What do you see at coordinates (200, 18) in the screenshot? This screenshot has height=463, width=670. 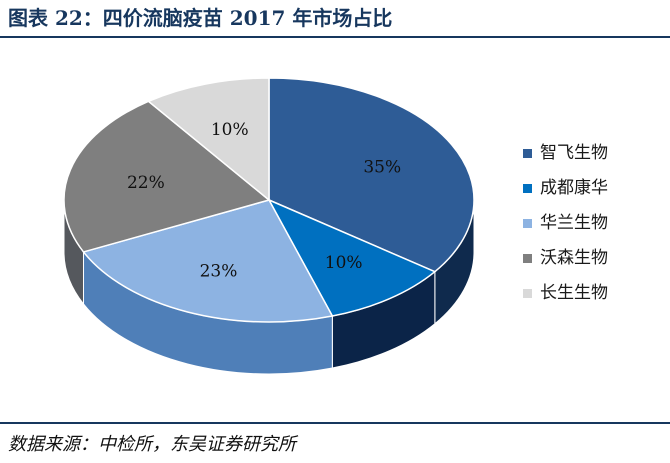 I see `figure-title: 图表 22：四价流脑疫苗 2017 年市场占比` at bounding box center [200, 18].